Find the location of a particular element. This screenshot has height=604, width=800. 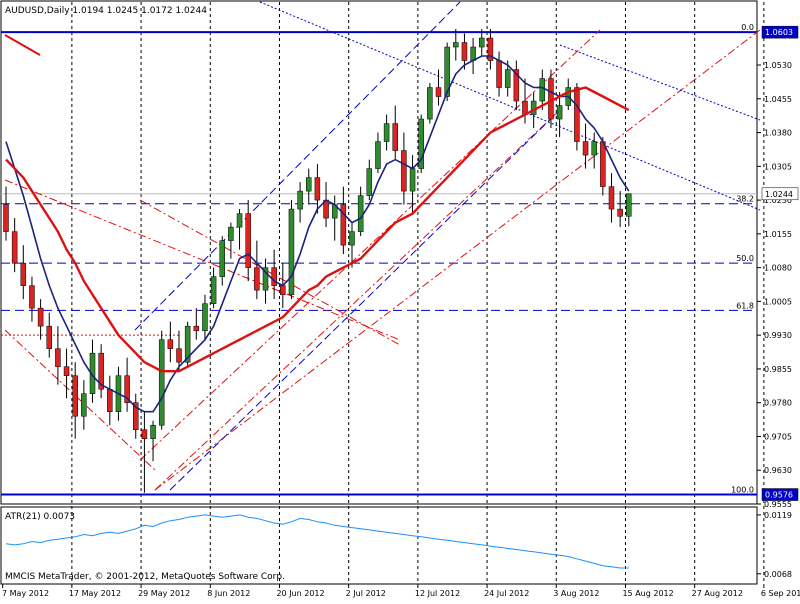

price-tags: 1.0603 1.0244 0.9576 is located at coordinates (780, 263).